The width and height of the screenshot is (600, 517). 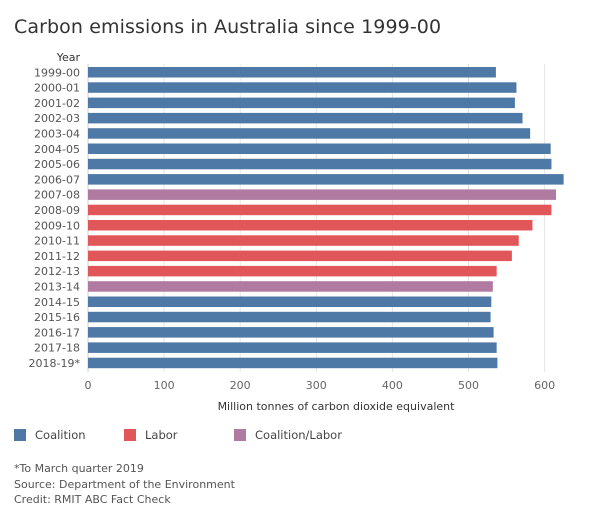 I want to click on legend-swatch-coalition, so click(x=20, y=435).